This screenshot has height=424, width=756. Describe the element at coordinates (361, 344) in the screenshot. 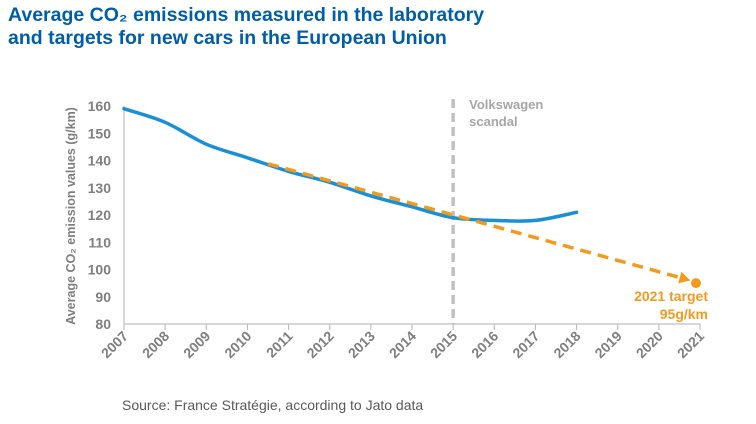

I see `x-tick-label: 2013` at that location.